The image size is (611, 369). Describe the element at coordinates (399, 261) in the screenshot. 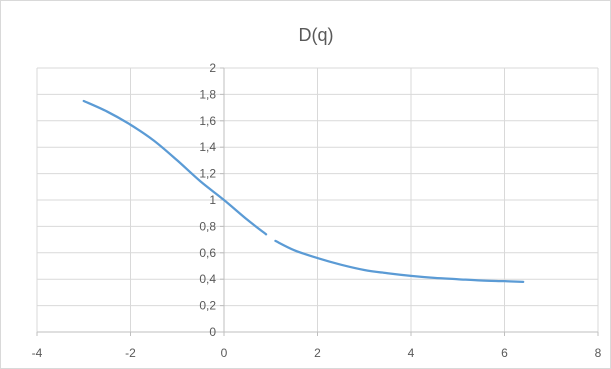

I see `series-line-segment` at that location.